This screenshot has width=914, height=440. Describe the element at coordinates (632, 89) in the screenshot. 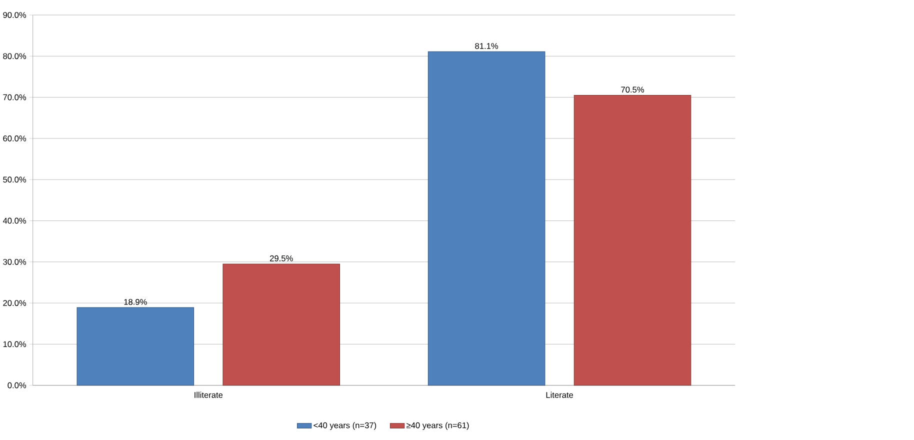

I see `data-label: 70.5%` at that location.